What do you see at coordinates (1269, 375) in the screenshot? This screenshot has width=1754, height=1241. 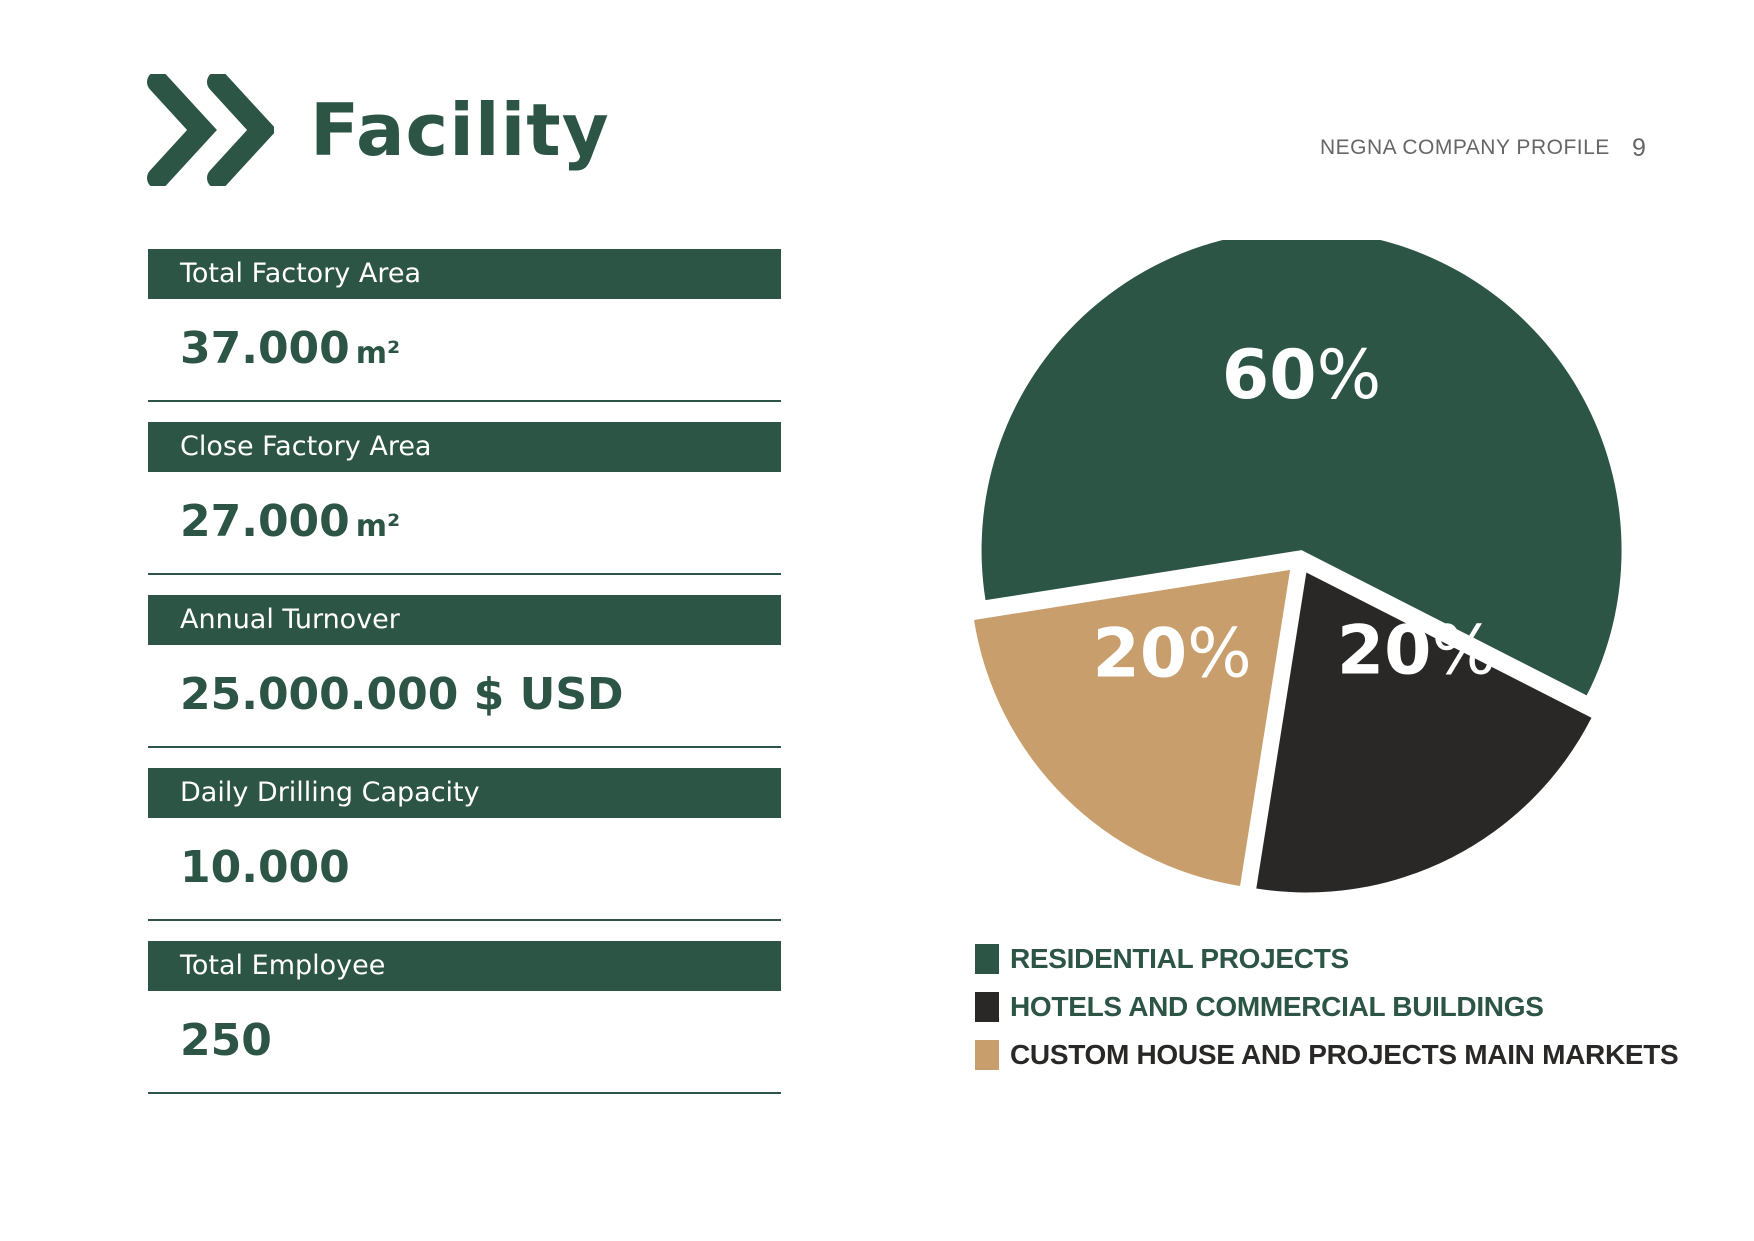 I see `pie-label-value: 60` at bounding box center [1269, 375].